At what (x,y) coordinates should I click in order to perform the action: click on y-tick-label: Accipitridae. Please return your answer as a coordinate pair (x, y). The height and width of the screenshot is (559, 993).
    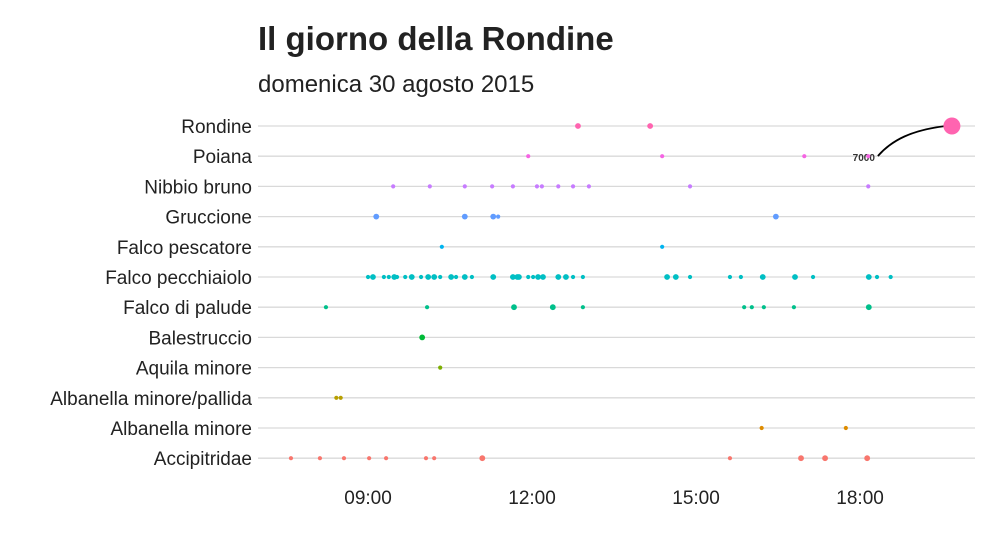
    Looking at the image, I should click on (203, 459).